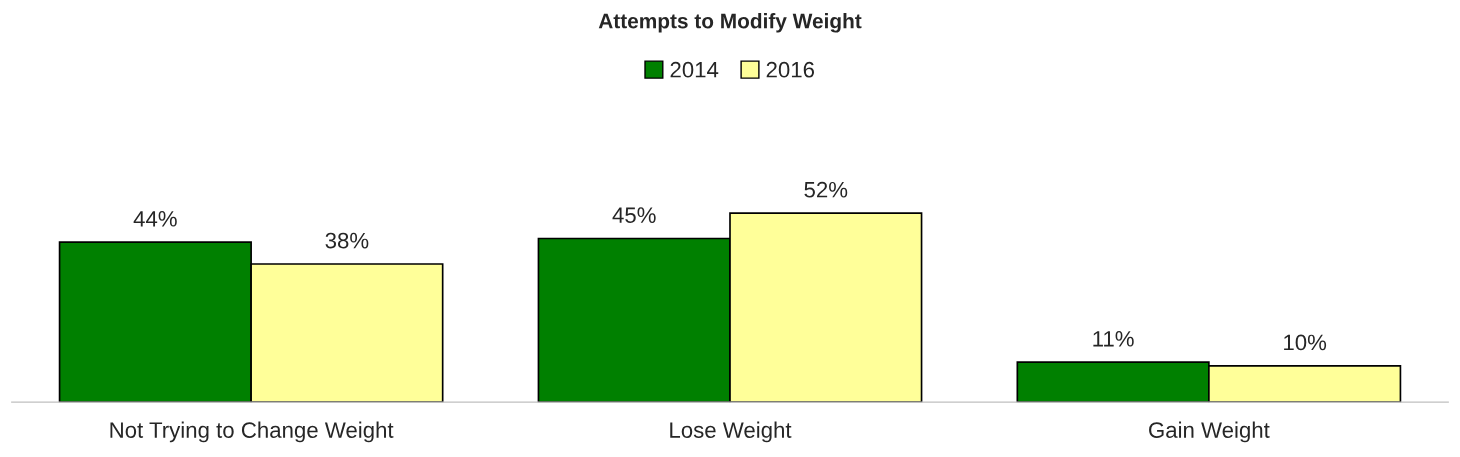  What do you see at coordinates (731, 432) in the screenshot?
I see `x-tick-label: Lose Weight` at bounding box center [731, 432].